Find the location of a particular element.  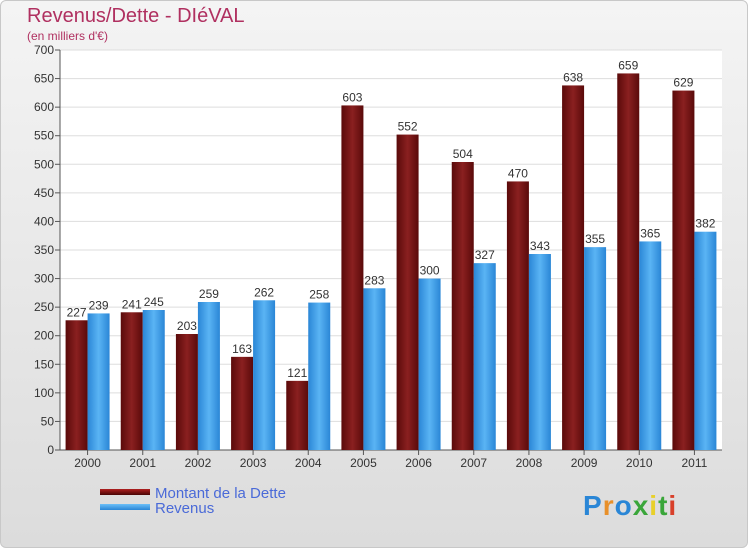

x-tick-label: 2005 is located at coordinates (363, 463).